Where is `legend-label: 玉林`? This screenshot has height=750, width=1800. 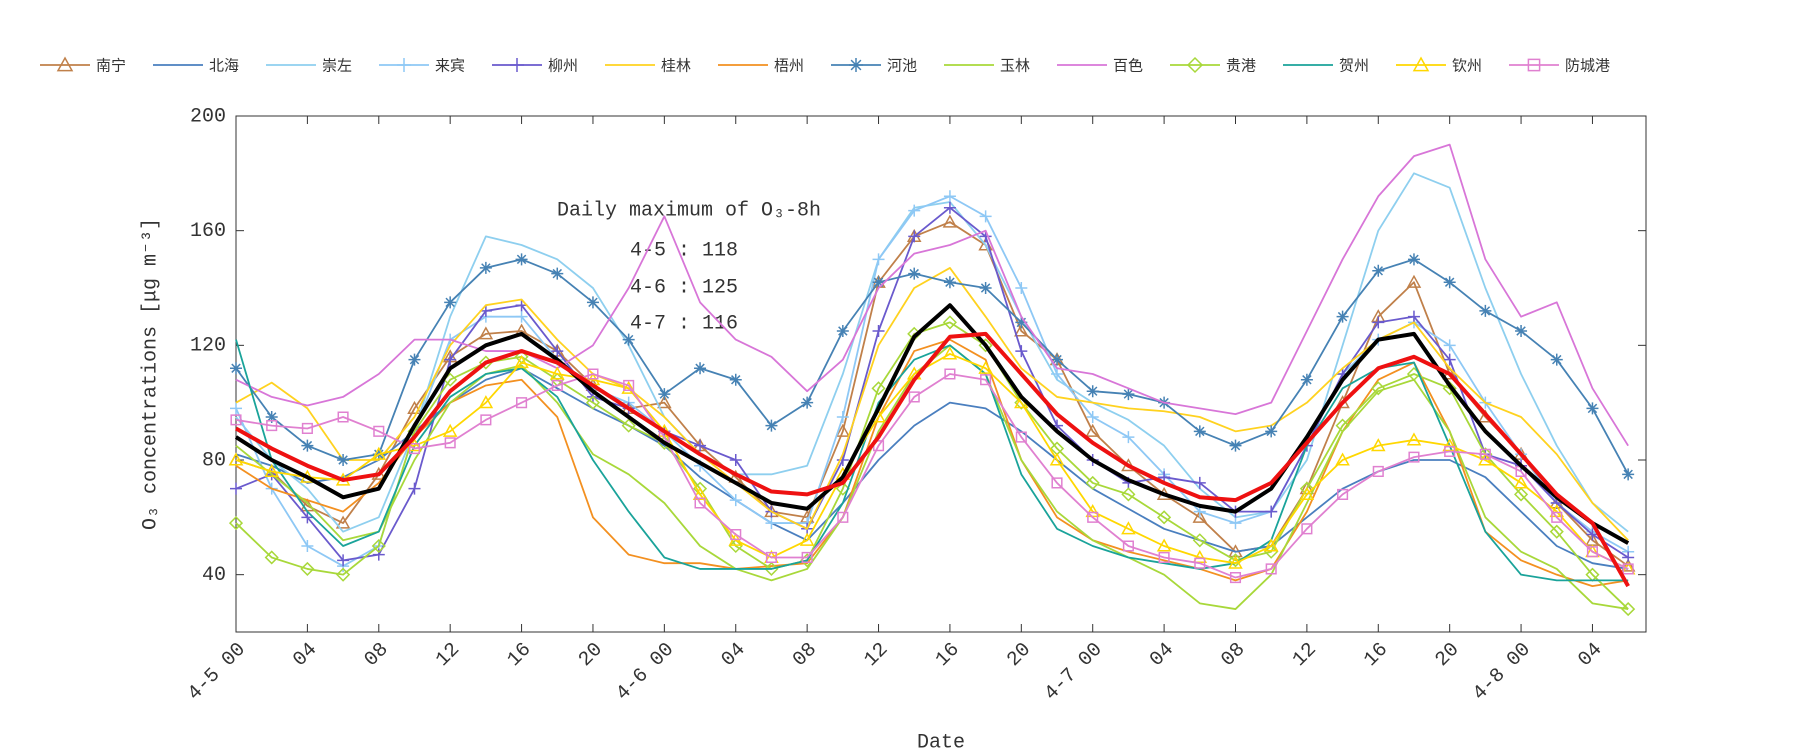
legend-label: 玉林 is located at coordinates (1015, 66).